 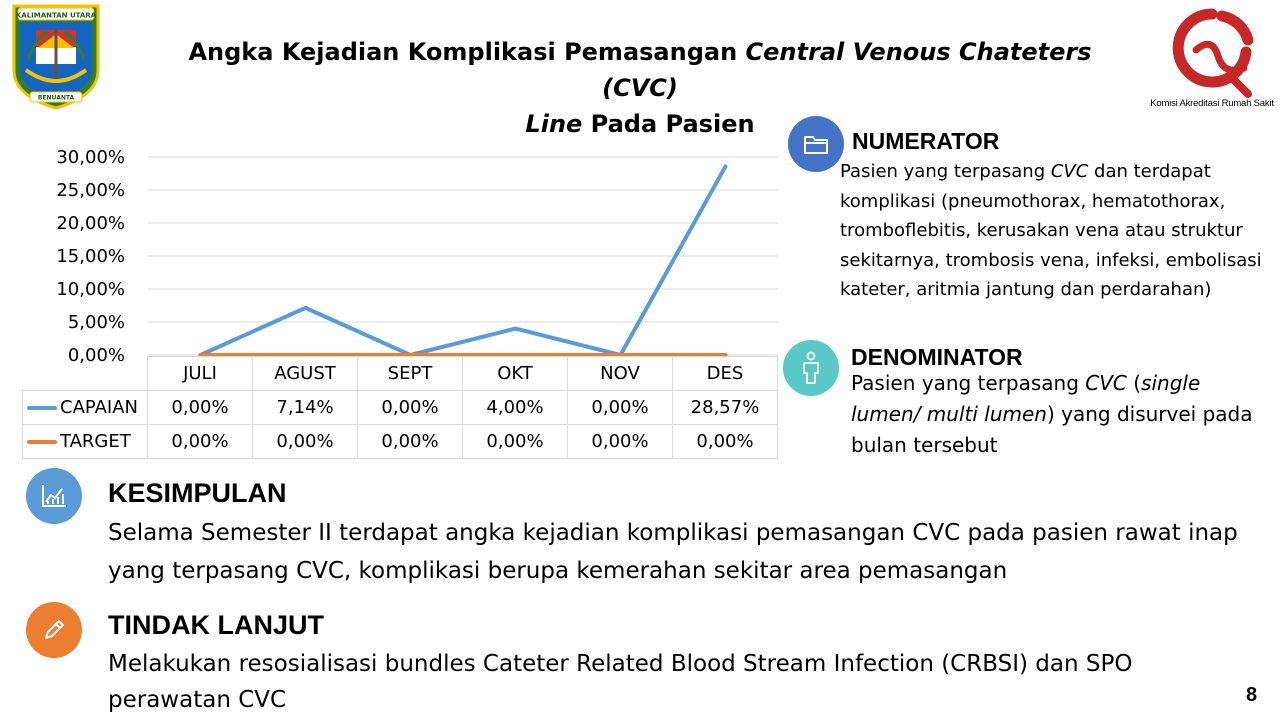 I want to click on title-part2: Central Venous Chateters (CVC), so click(x=847, y=70).